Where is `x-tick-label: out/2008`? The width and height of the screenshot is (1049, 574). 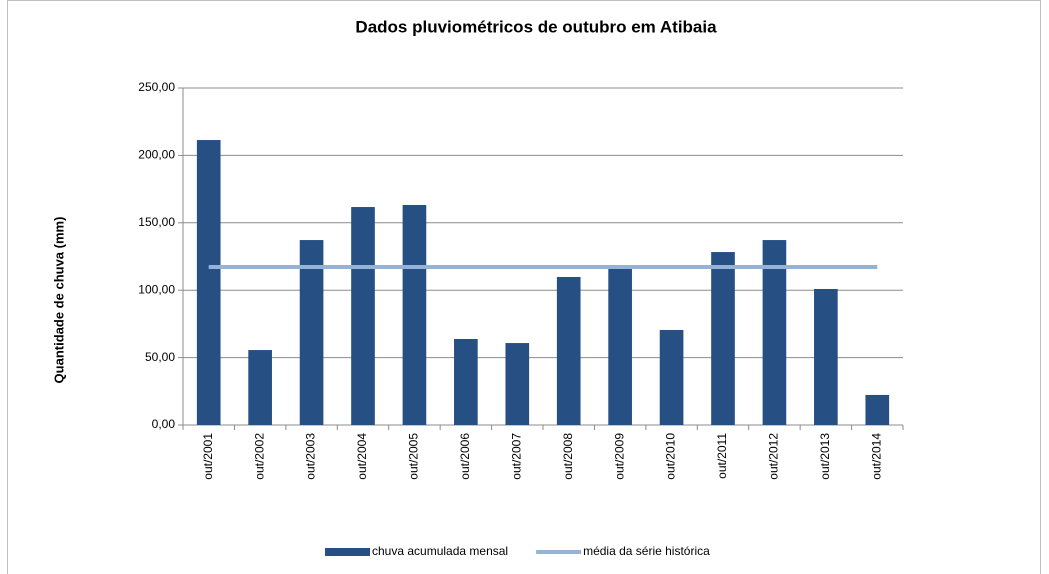
x-tick-label: out/2008 is located at coordinates (568, 456).